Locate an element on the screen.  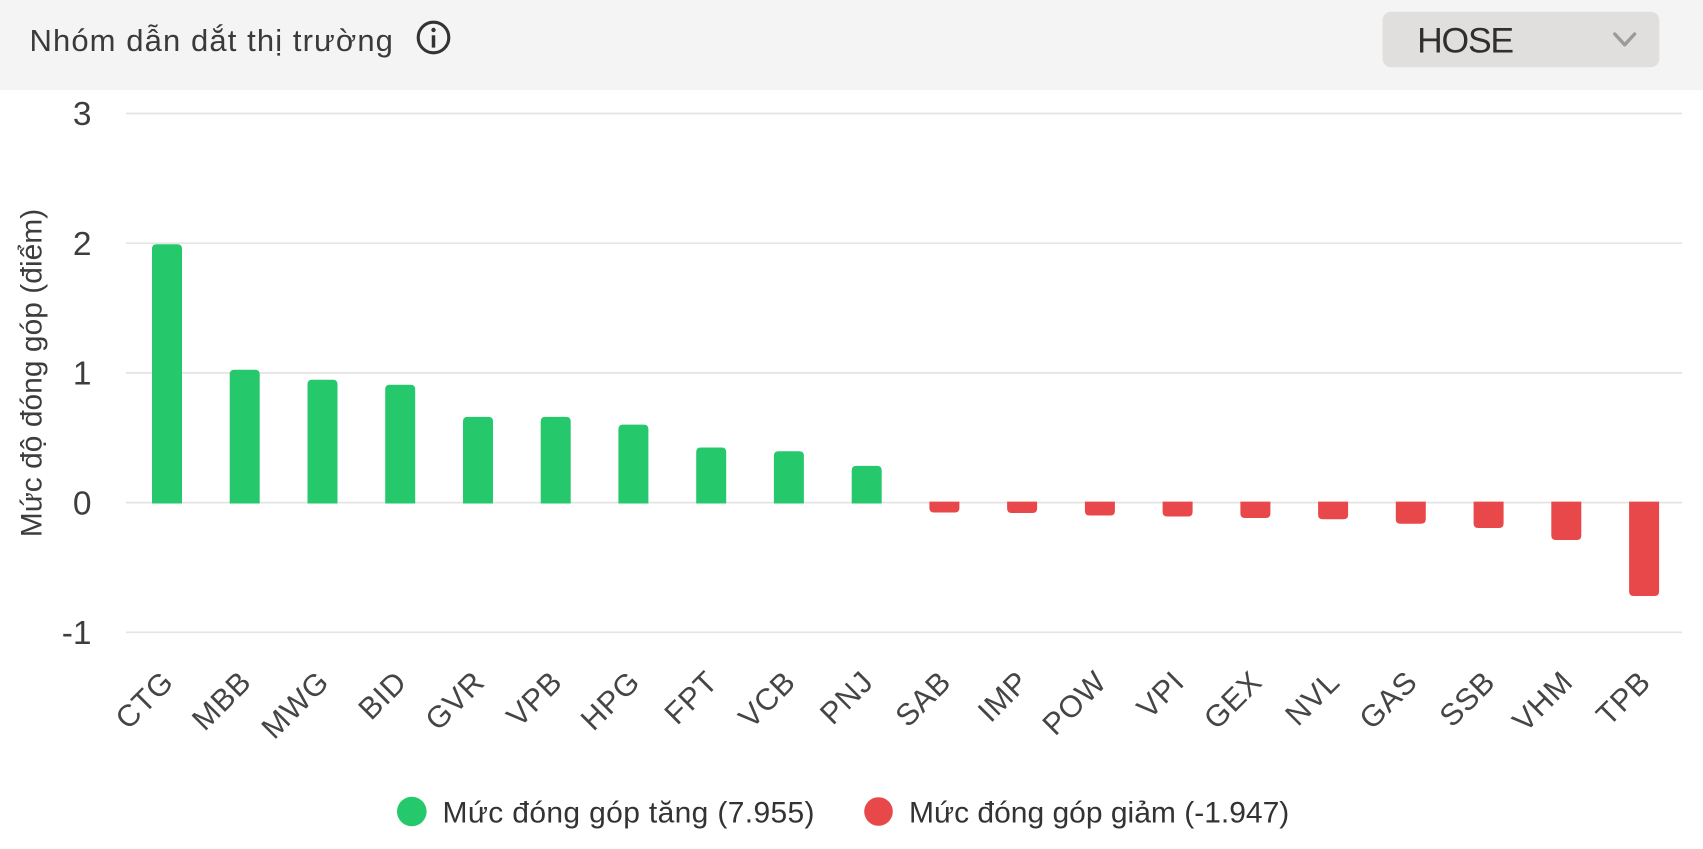
svg-text: 0 is located at coordinates (82, 503).